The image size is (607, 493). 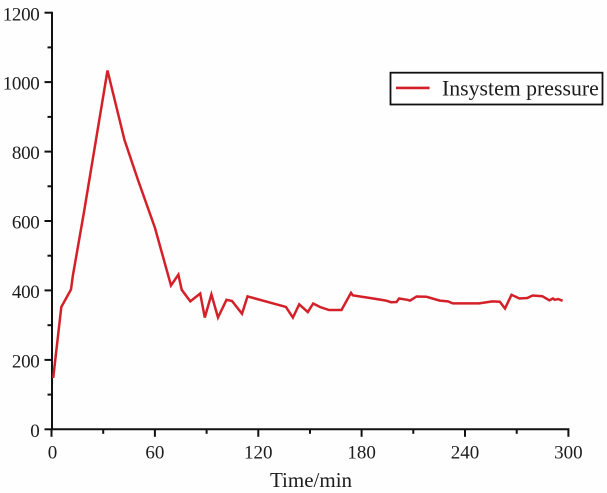 I want to click on svg-text: 800, so click(x=26, y=153).